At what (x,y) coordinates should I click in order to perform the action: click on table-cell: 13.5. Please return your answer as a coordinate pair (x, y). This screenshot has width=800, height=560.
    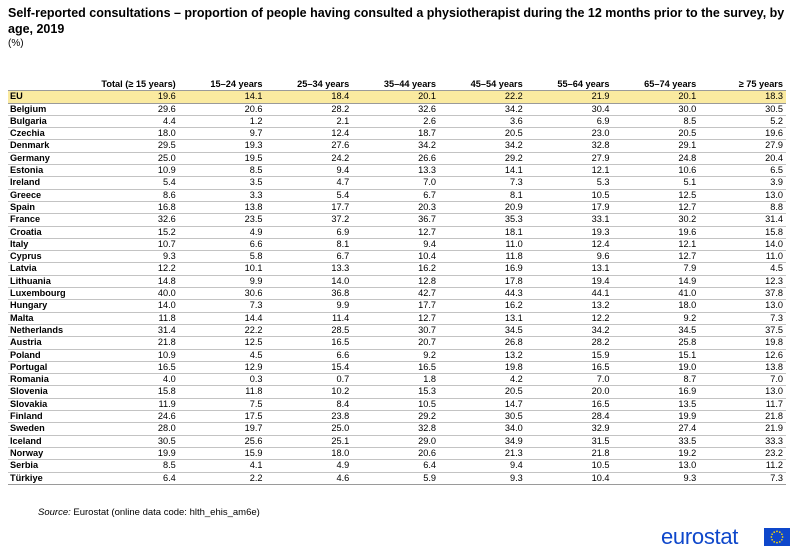
    Looking at the image, I should click on (656, 405).